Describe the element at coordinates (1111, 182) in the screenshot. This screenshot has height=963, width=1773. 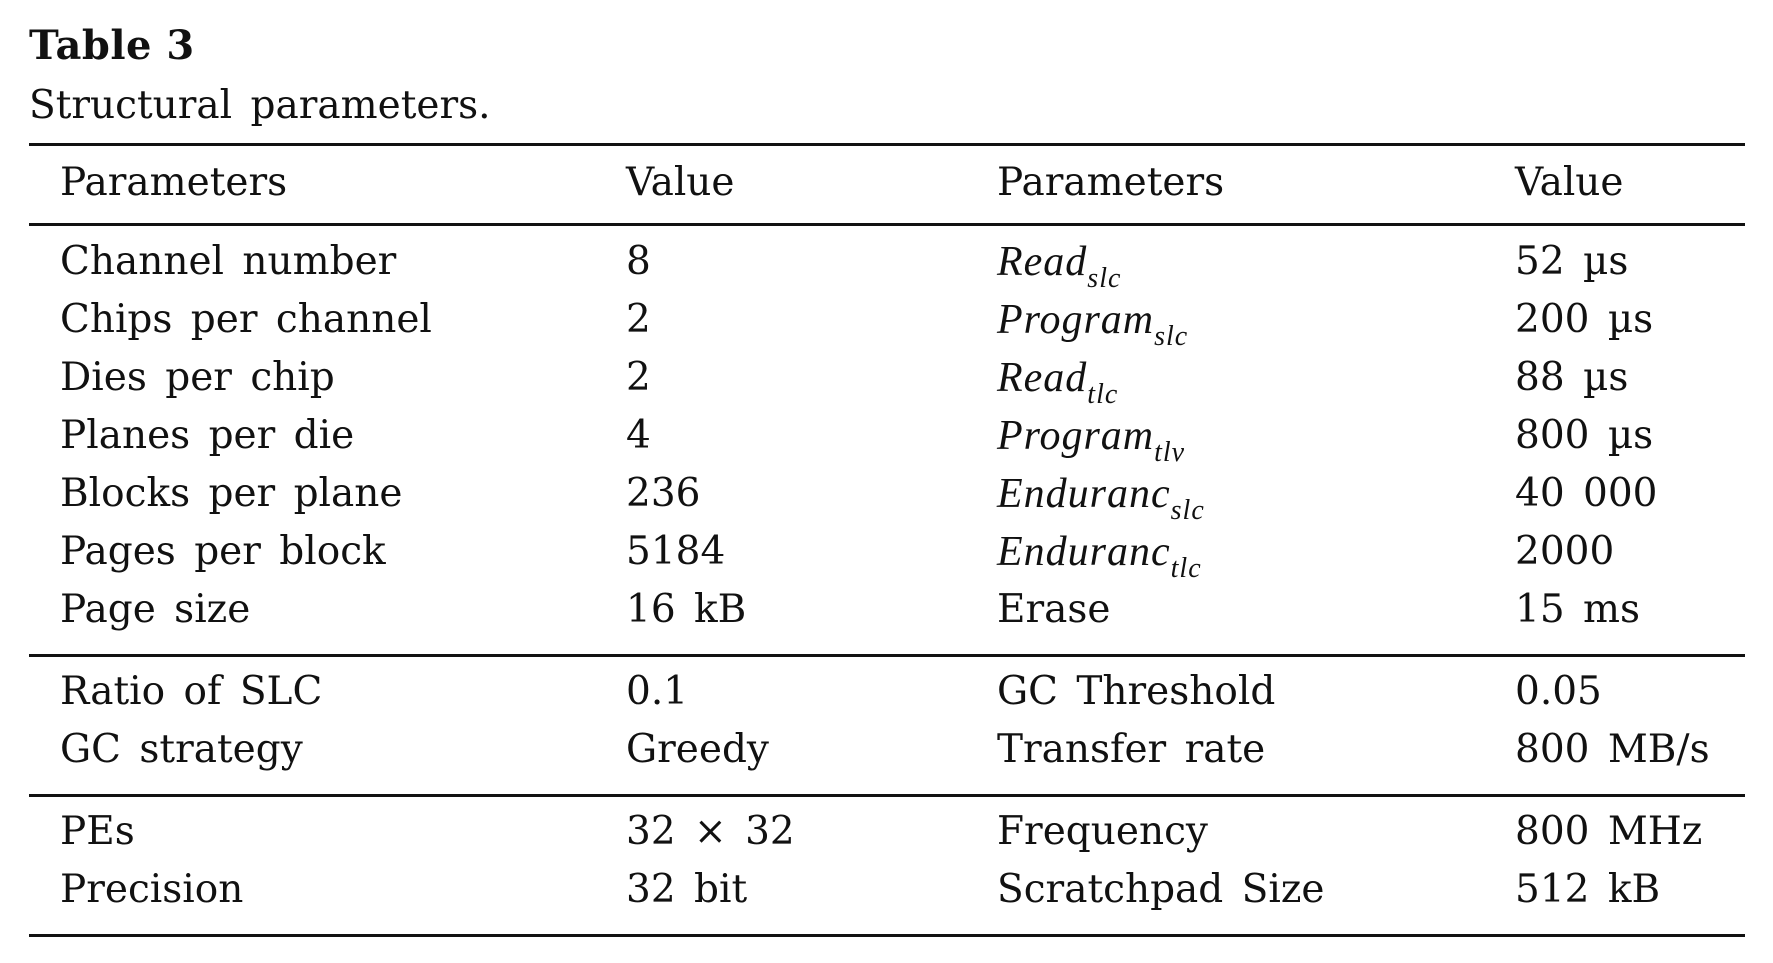
I see `header-parameters-2: Parameters` at that location.